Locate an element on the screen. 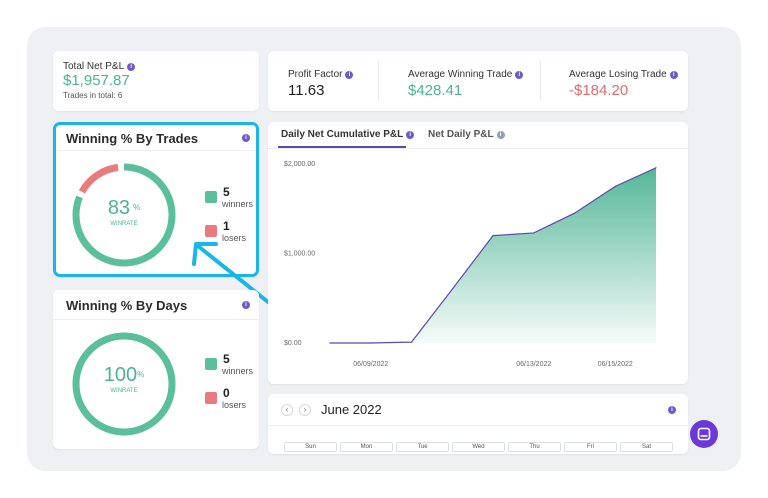 This screenshot has width=768, height=498. weekday-tue: Tue is located at coordinates (422, 447).